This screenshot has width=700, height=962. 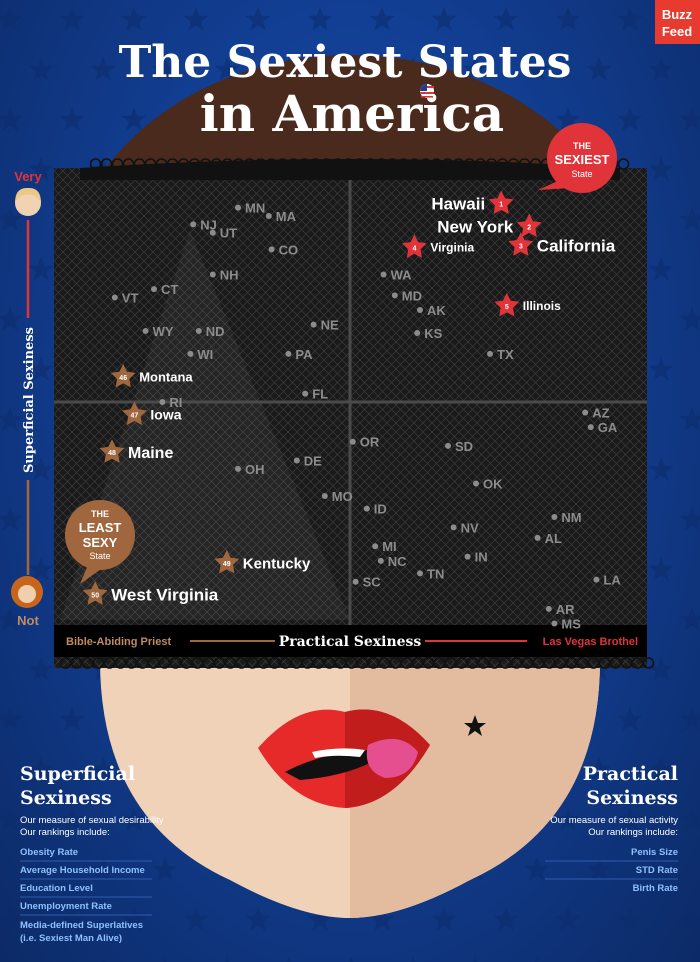 What do you see at coordinates (165, 415) in the screenshot?
I see `state-label: Iowa` at bounding box center [165, 415].